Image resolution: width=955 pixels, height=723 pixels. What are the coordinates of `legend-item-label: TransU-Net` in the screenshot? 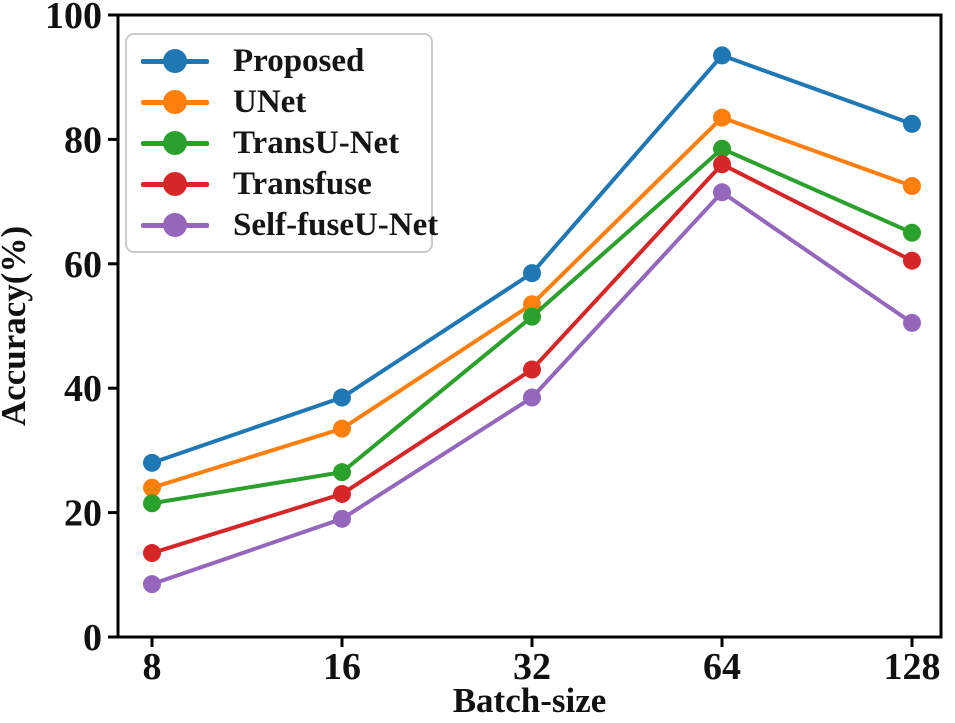 It's located at (316, 142).